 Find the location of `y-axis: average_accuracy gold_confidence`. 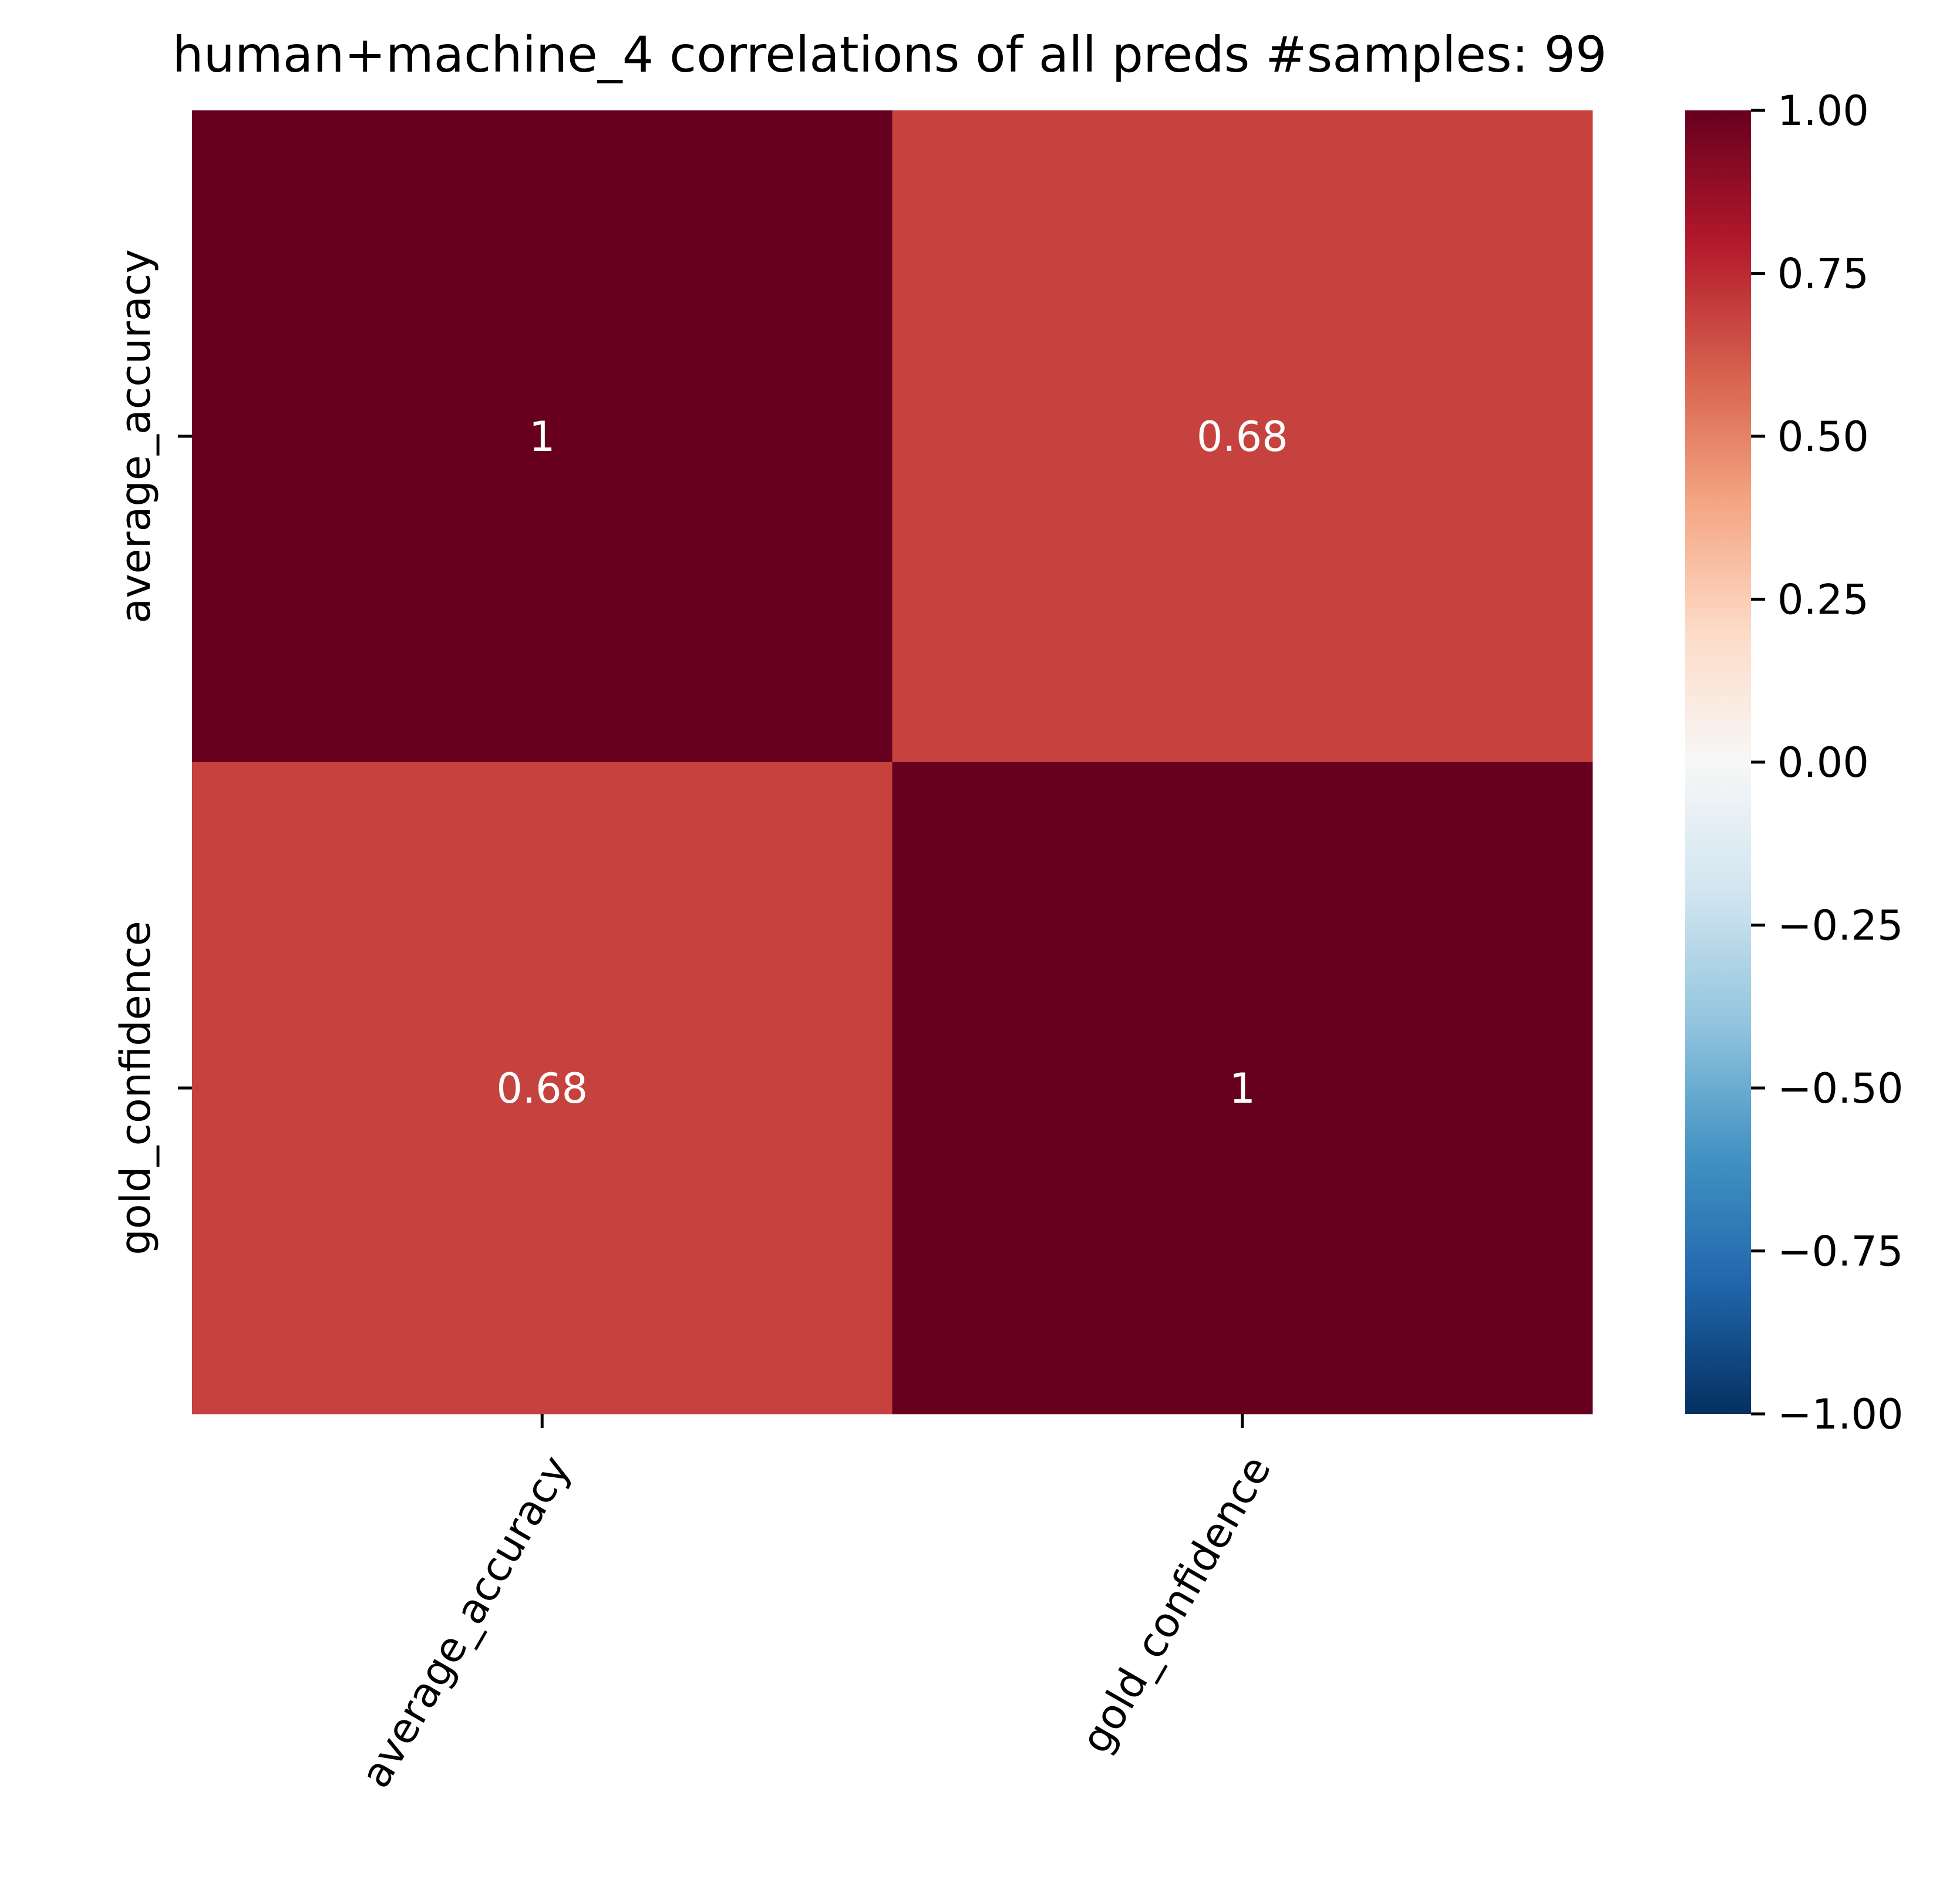

y-axis: average_accuracy gold_confidence is located at coordinates (152, 752).